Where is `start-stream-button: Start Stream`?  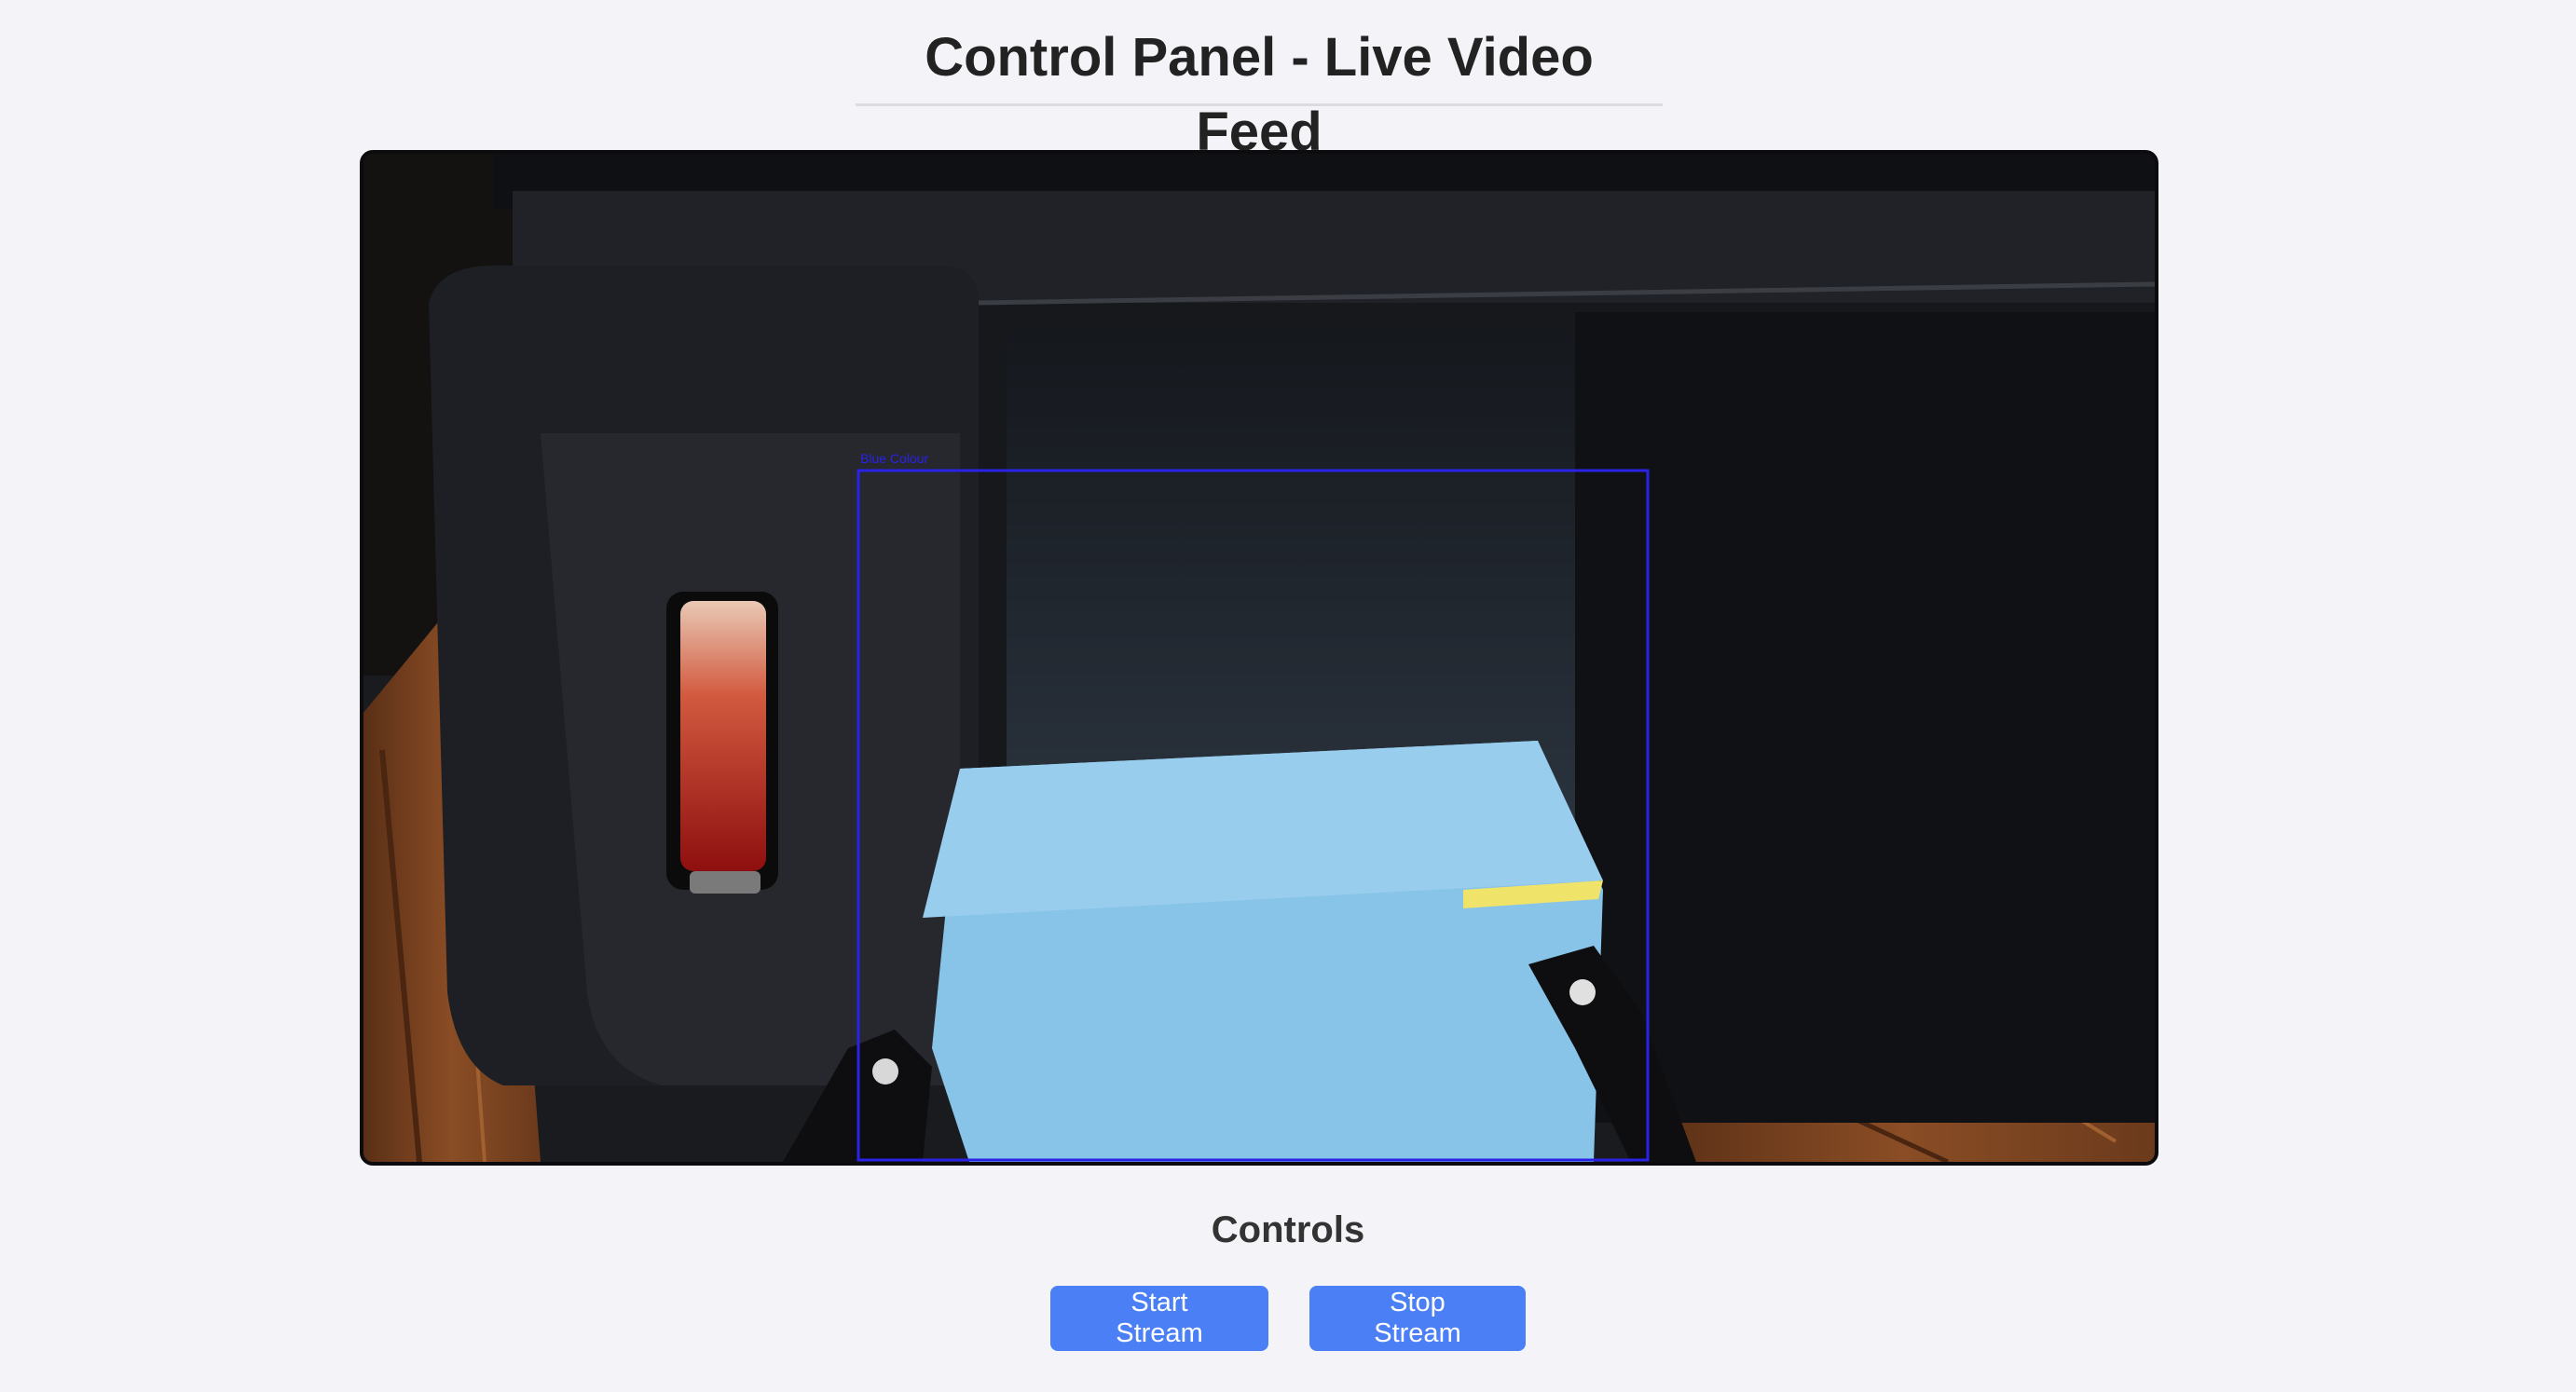 start-stream-button: Start Stream is located at coordinates (1159, 1318).